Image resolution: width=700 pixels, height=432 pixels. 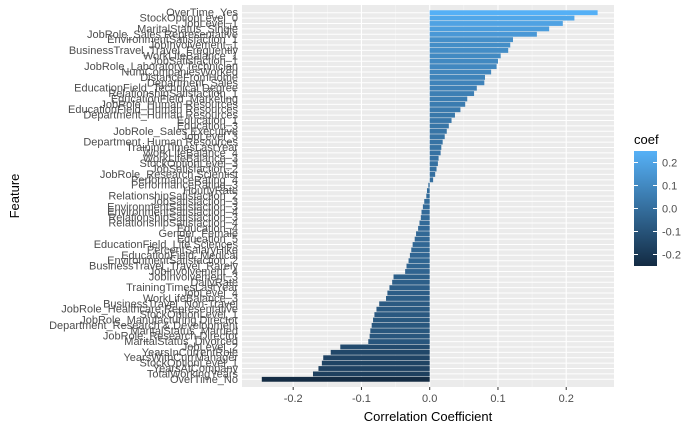 What do you see at coordinates (210, 191) in the screenshot?
I see `y-tick-label: HourlyRate` at bounding box center [210, 191].